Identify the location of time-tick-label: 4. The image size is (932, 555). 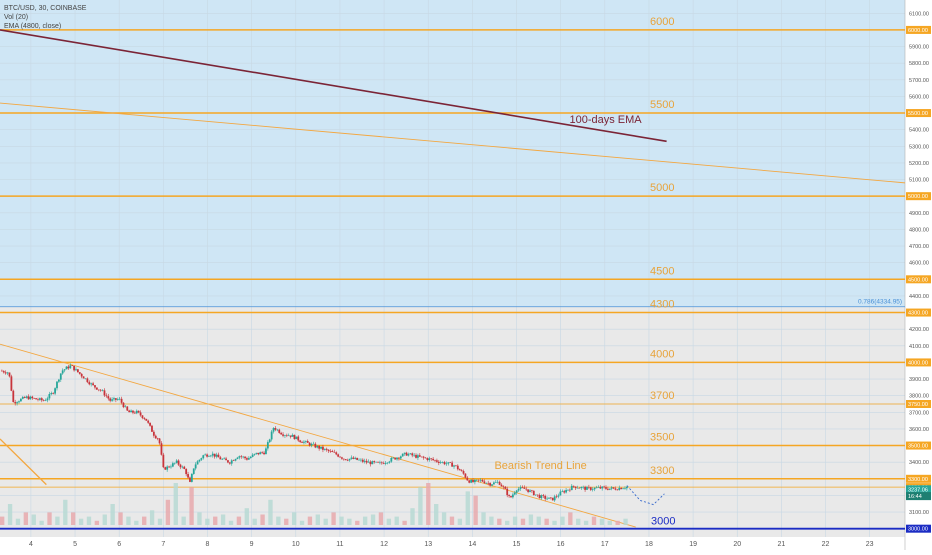
(31, 544).